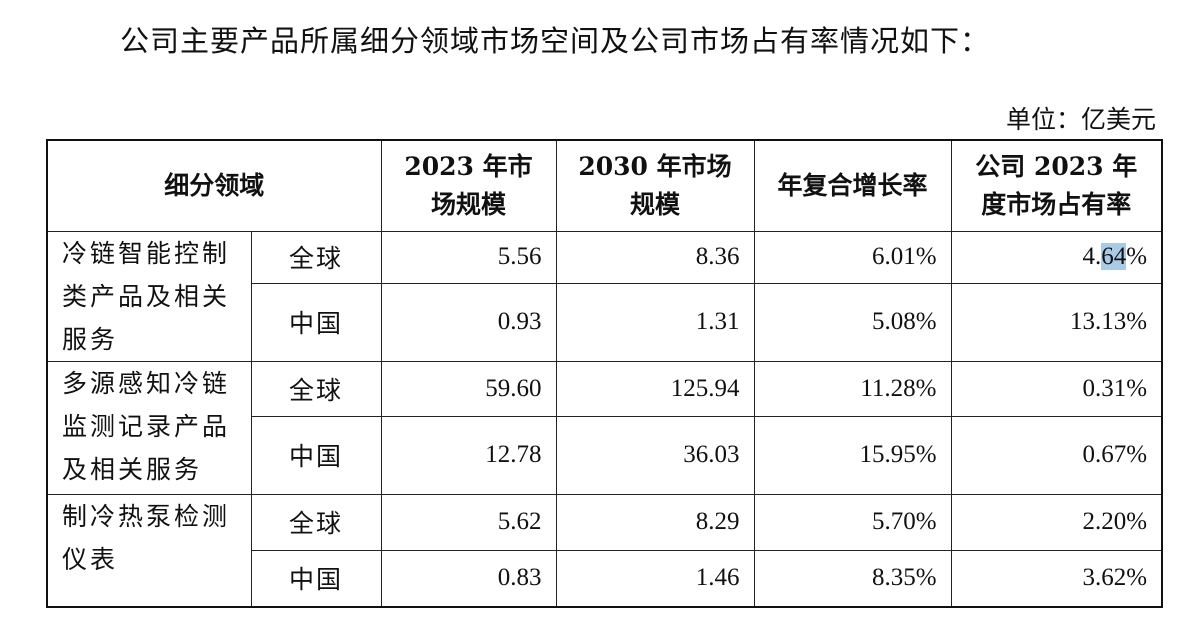 Image resolution: width=1192 pixels, height=632 pixels. Describe the element at coordinates (468, 455) in the screenshot. I see `size-2023-cell: 12.78` at that location.